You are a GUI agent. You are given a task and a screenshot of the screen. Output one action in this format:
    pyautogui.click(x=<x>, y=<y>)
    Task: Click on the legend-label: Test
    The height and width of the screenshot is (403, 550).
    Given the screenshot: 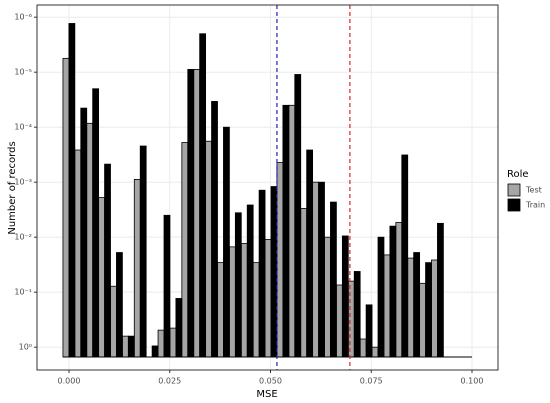 What is the action you would take?
    pyautogui.click(x=533, y=190)
    